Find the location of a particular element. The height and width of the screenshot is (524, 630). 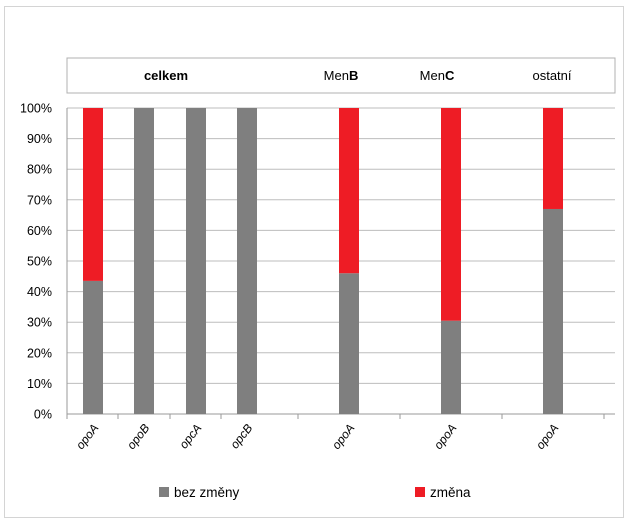

y-tick-label: 100% is located at coordinates (36, 109).